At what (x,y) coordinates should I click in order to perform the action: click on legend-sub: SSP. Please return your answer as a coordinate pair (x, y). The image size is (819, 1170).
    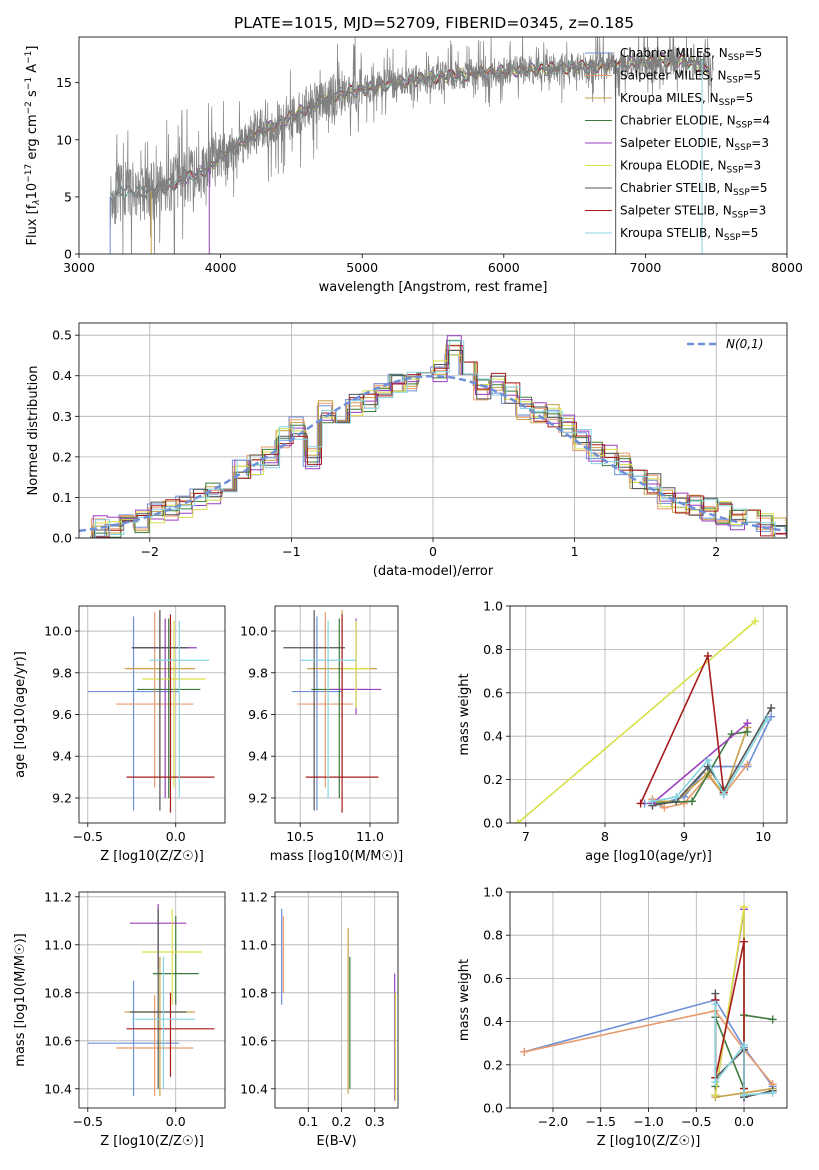
    Looking at the image, I should click on (741, 193).